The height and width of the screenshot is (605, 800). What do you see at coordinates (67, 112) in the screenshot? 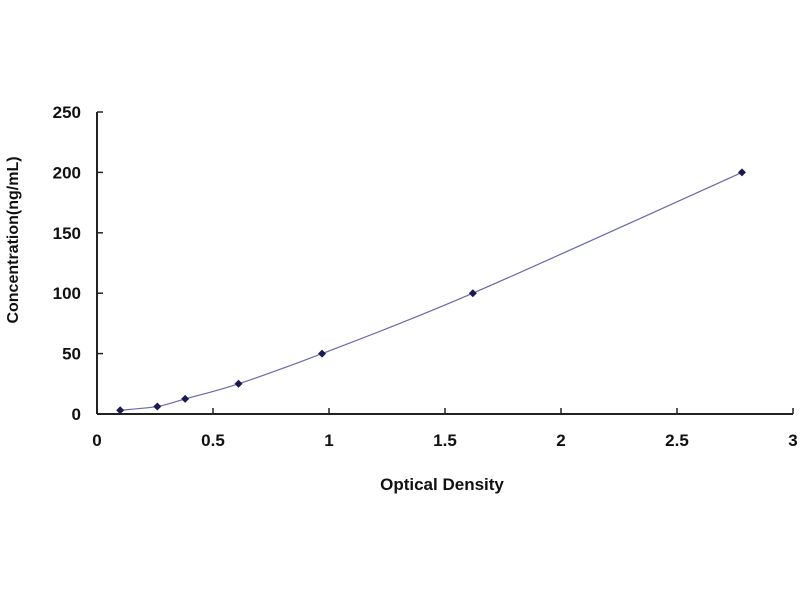
I see `y-tick-label: 250` at bounding box center [67, 112].